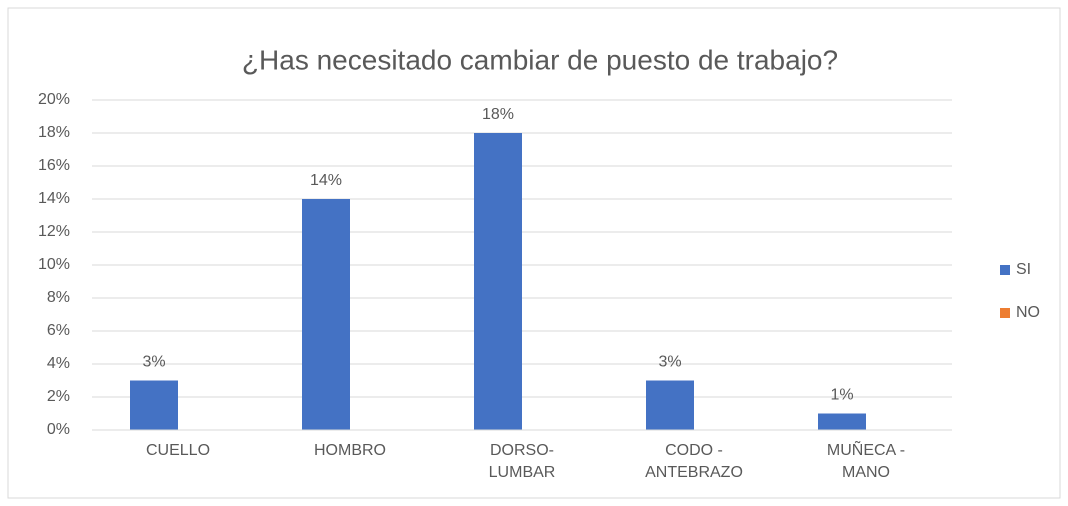 Image resolution: width=1068 pixels, height=506 pixels. What do you see at coordinates (54, 264) in the screenshot?
I see `y-tick-label: 10%` at bounding box center [54, 264].